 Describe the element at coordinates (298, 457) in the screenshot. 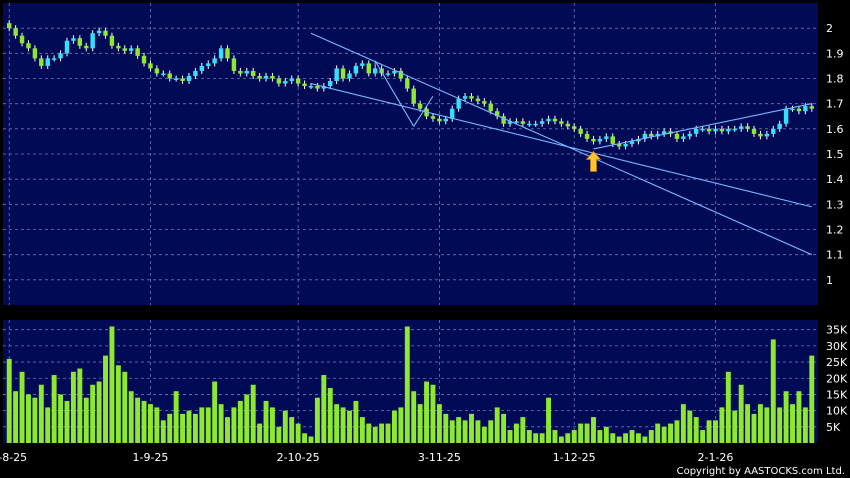

I see `date-tick-label: 2-10-25` at that location.